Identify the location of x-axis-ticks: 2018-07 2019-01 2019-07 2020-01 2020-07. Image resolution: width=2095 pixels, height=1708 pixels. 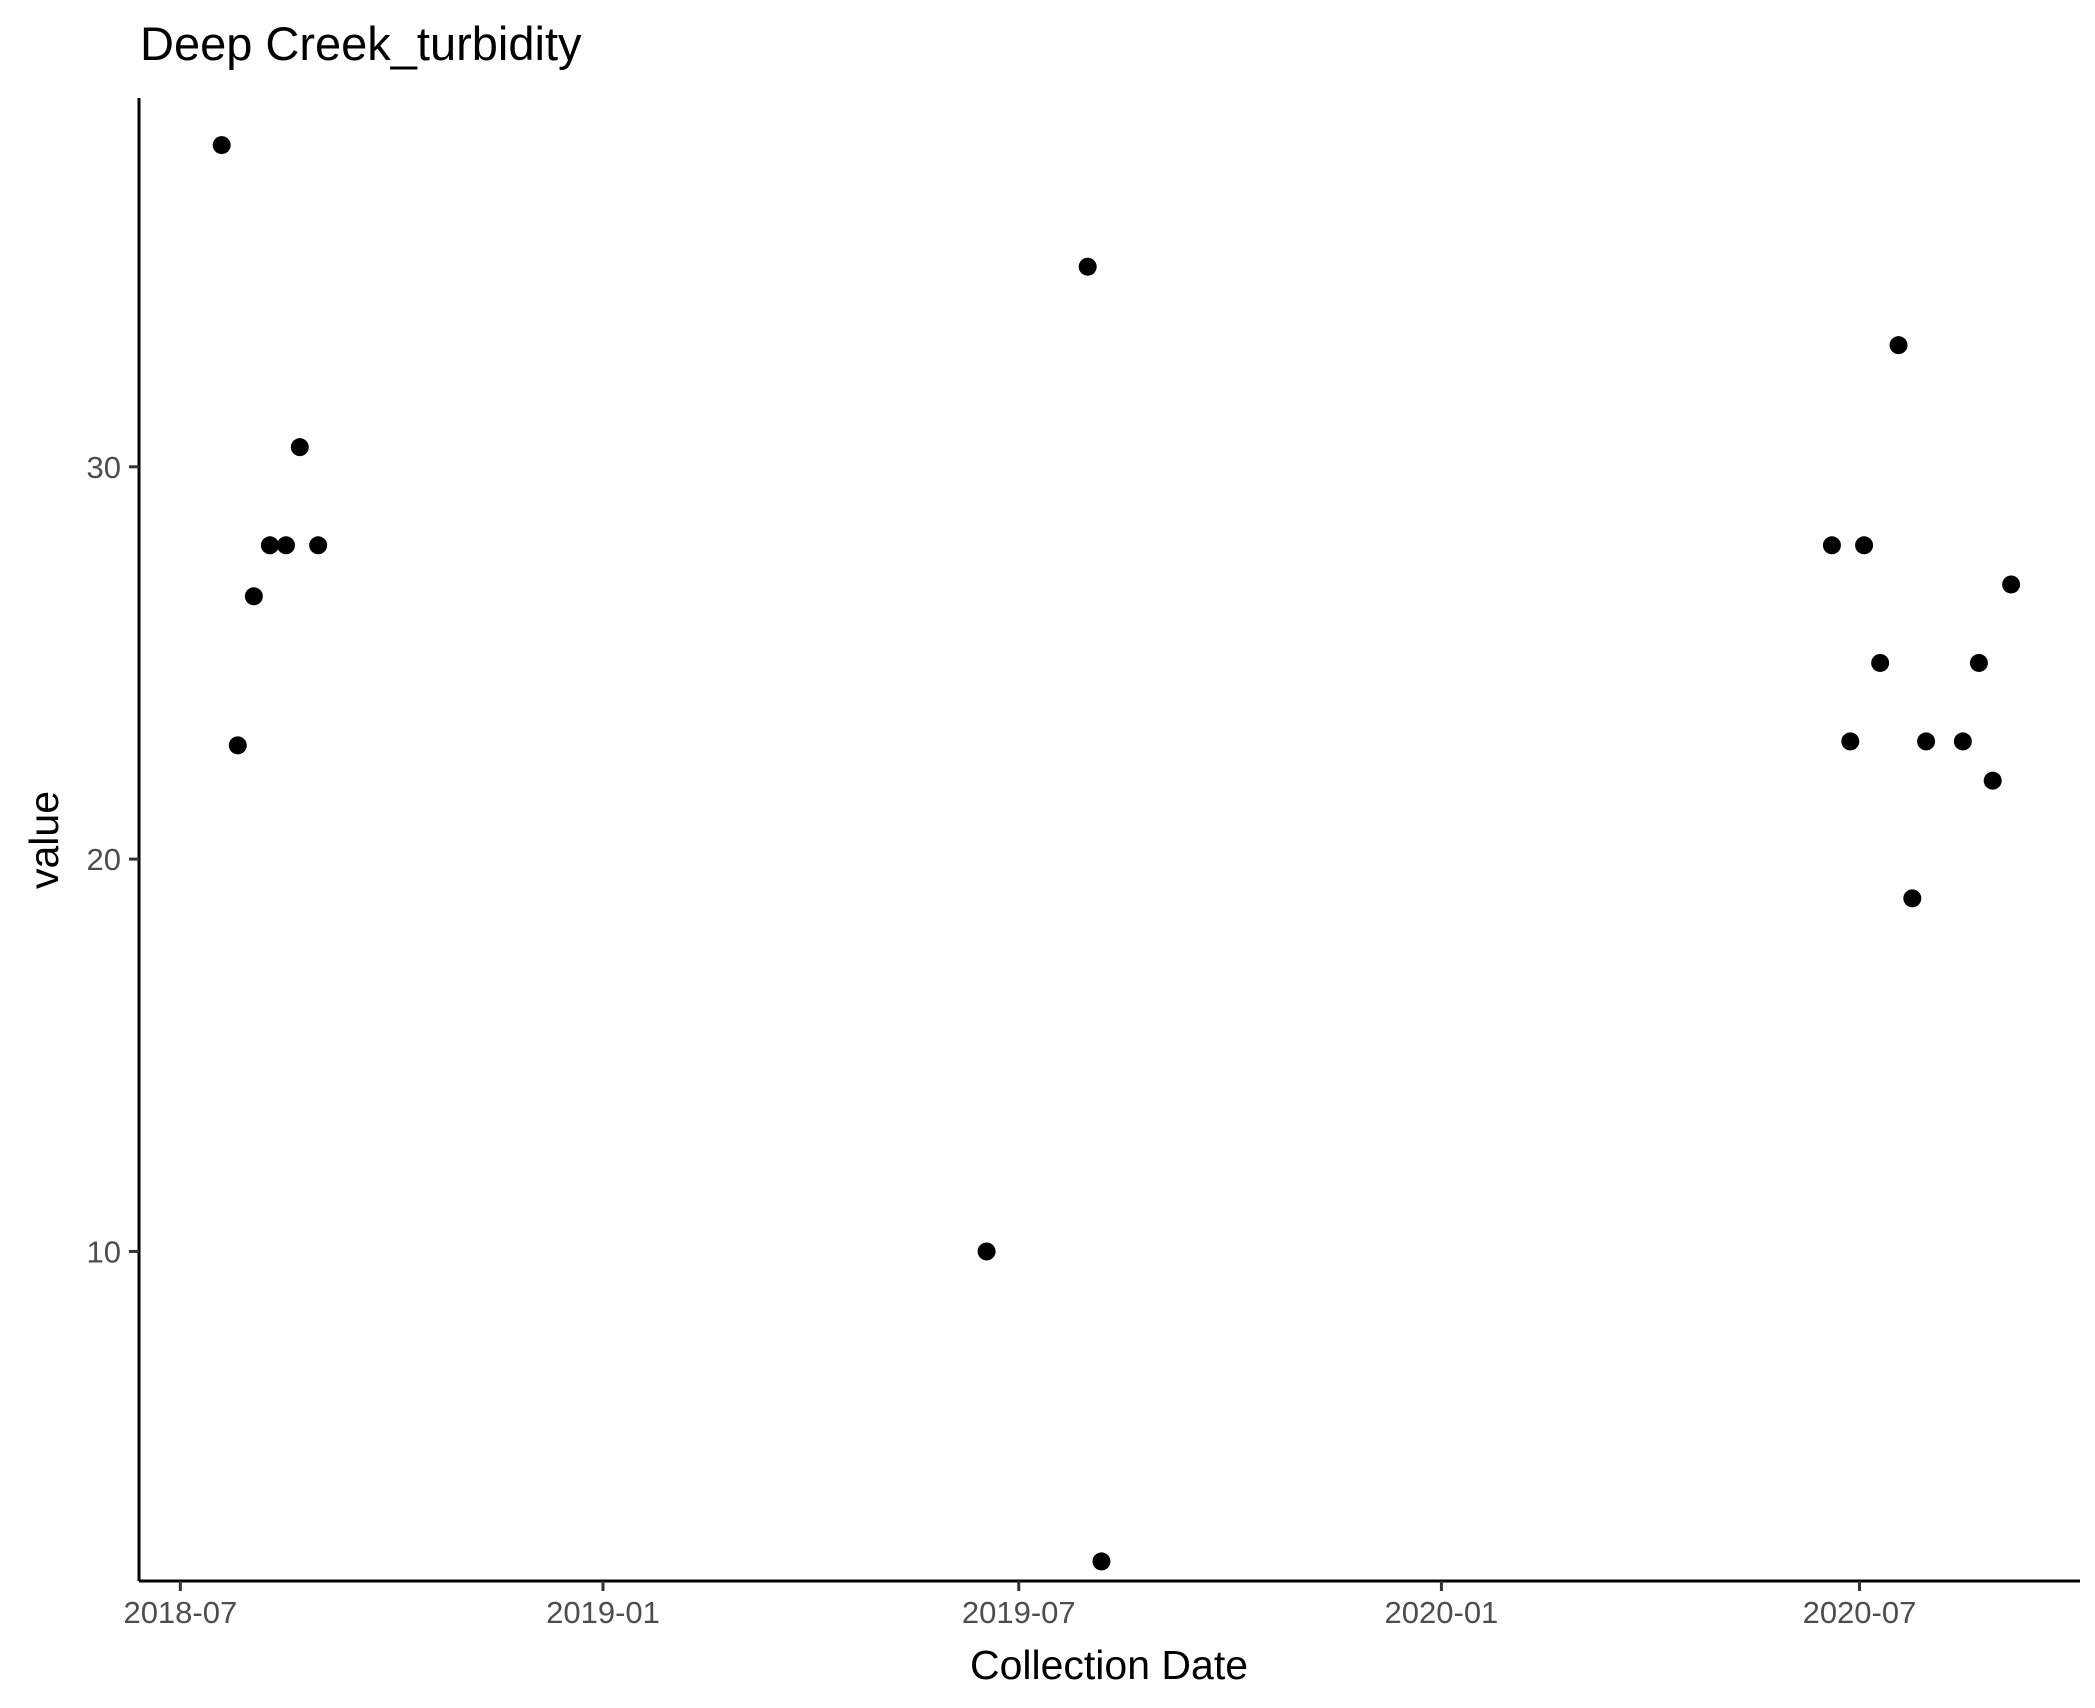
(1019, 1605).